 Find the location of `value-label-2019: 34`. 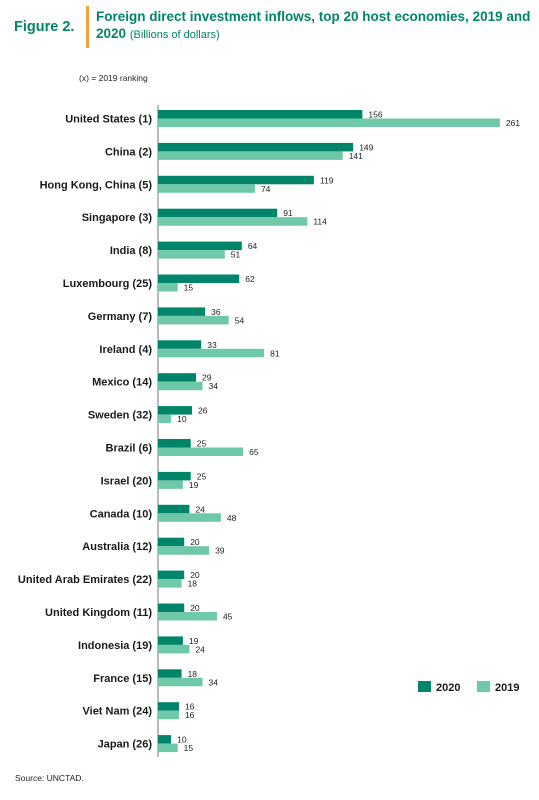

value-label-2019: 34 is located at coordinates (214, 682).